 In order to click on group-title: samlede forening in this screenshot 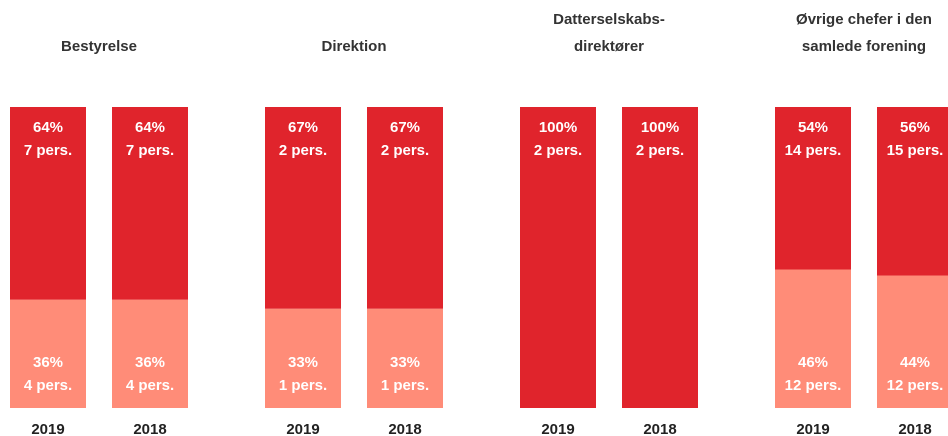, I will do `click(864, 46)`.